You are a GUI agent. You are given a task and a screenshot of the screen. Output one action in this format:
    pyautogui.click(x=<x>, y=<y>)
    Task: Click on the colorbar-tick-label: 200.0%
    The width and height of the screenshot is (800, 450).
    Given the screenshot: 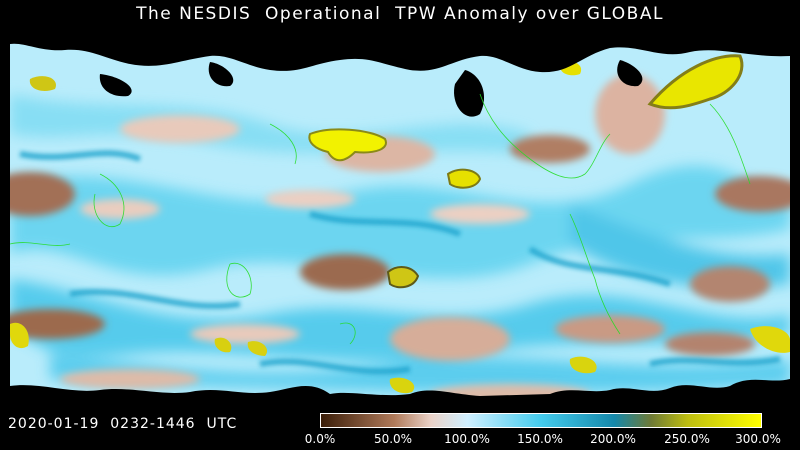 What is the action you would take?
    pyautogui.click(x=613, y=439)
    